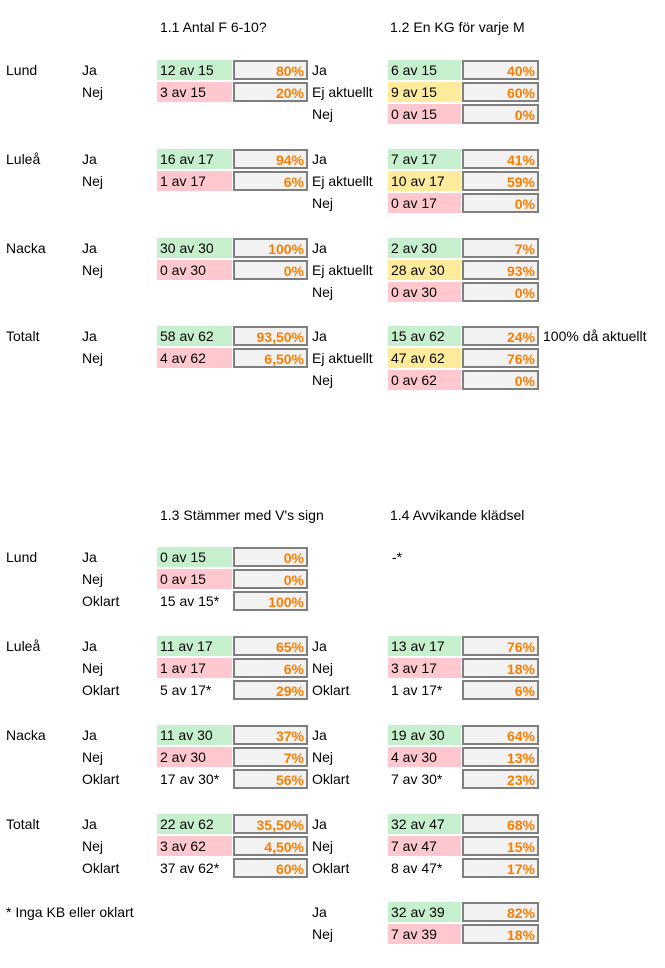 This screenshot has width=665, height=968. Describe the element at coordinates (270, 846) in the screenshot. I see `percent-cell: 4,50%` at that location.